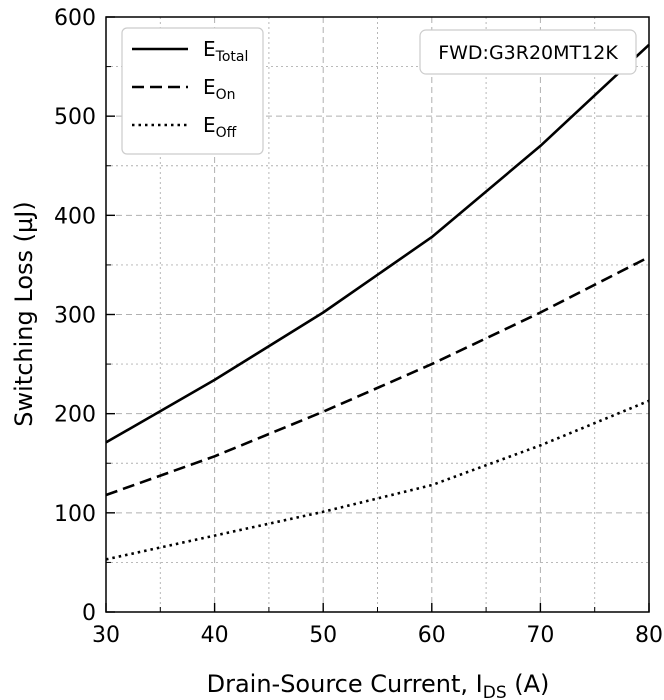  Describe the element at coordinates (220, 127) in the screenshot. I see `legend-label-off: EOff` at that location.